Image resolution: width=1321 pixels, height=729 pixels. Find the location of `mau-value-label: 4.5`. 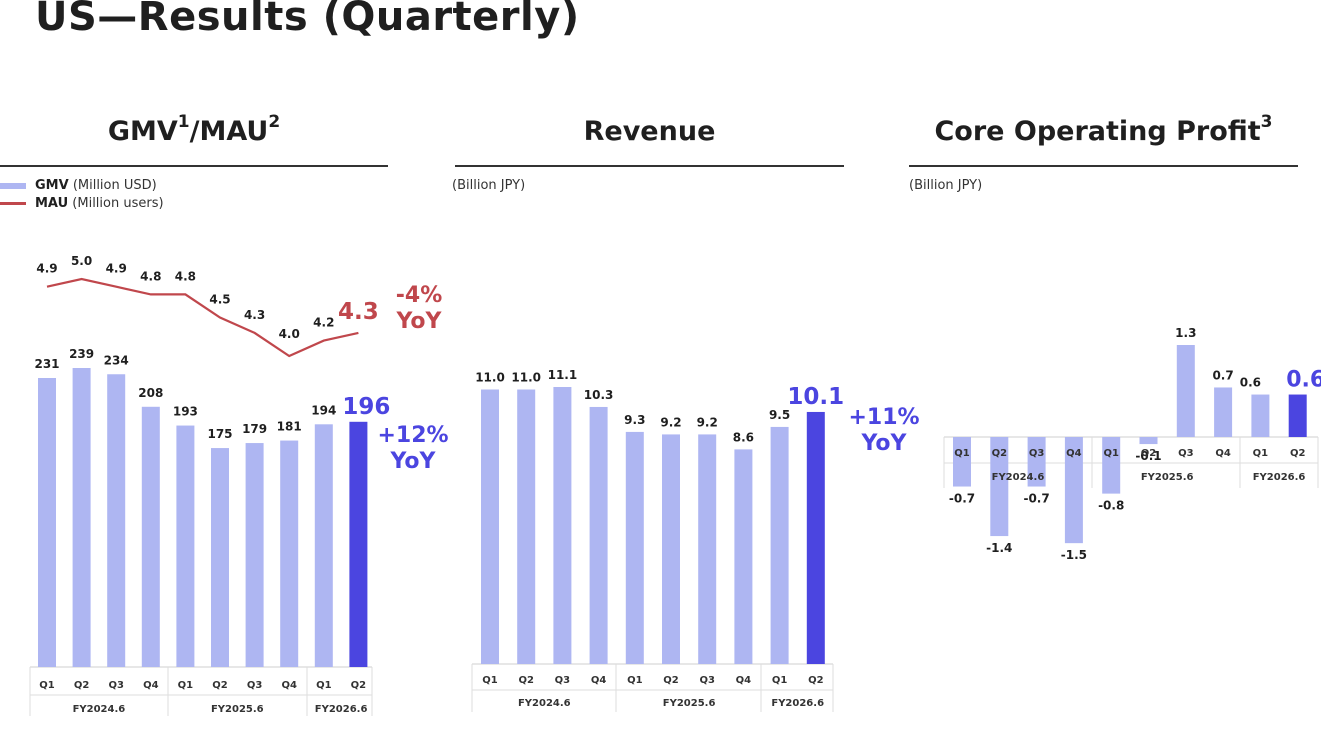

mau-value-label: 4.5 is located at coordinates (219, 300).